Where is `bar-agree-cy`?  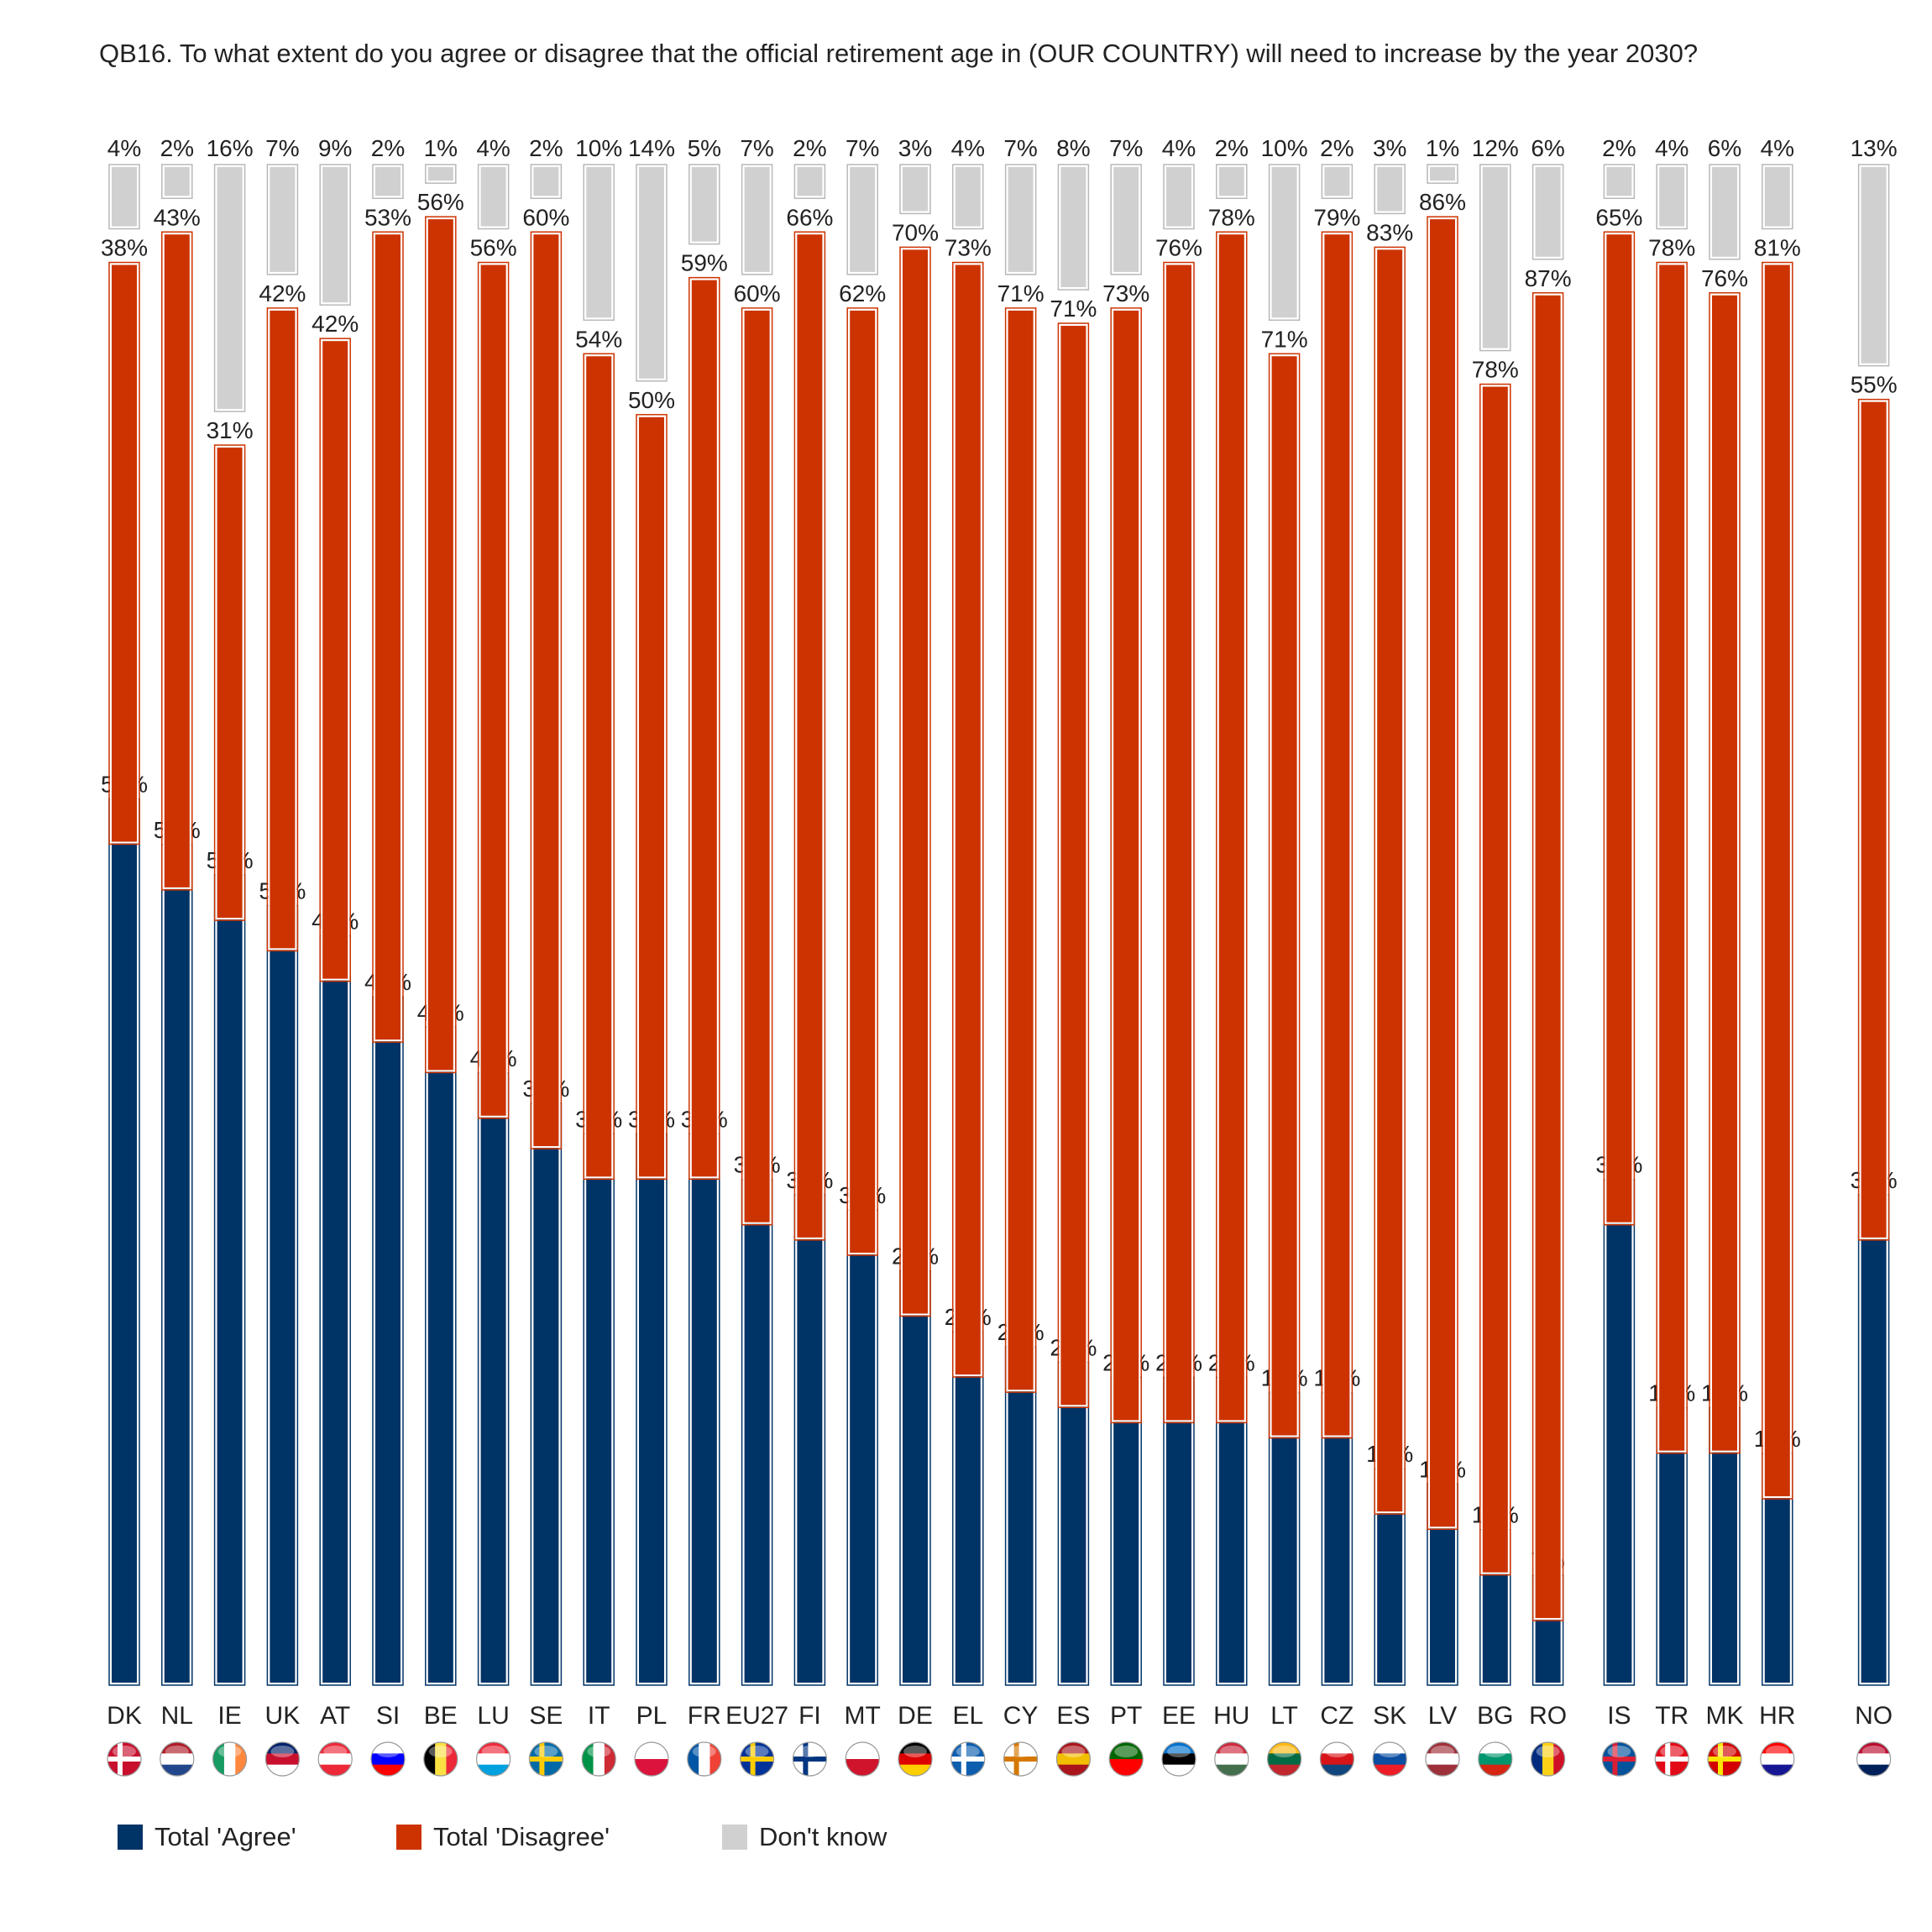 bar-agree-cy is located at coordinates (1021, 1516).